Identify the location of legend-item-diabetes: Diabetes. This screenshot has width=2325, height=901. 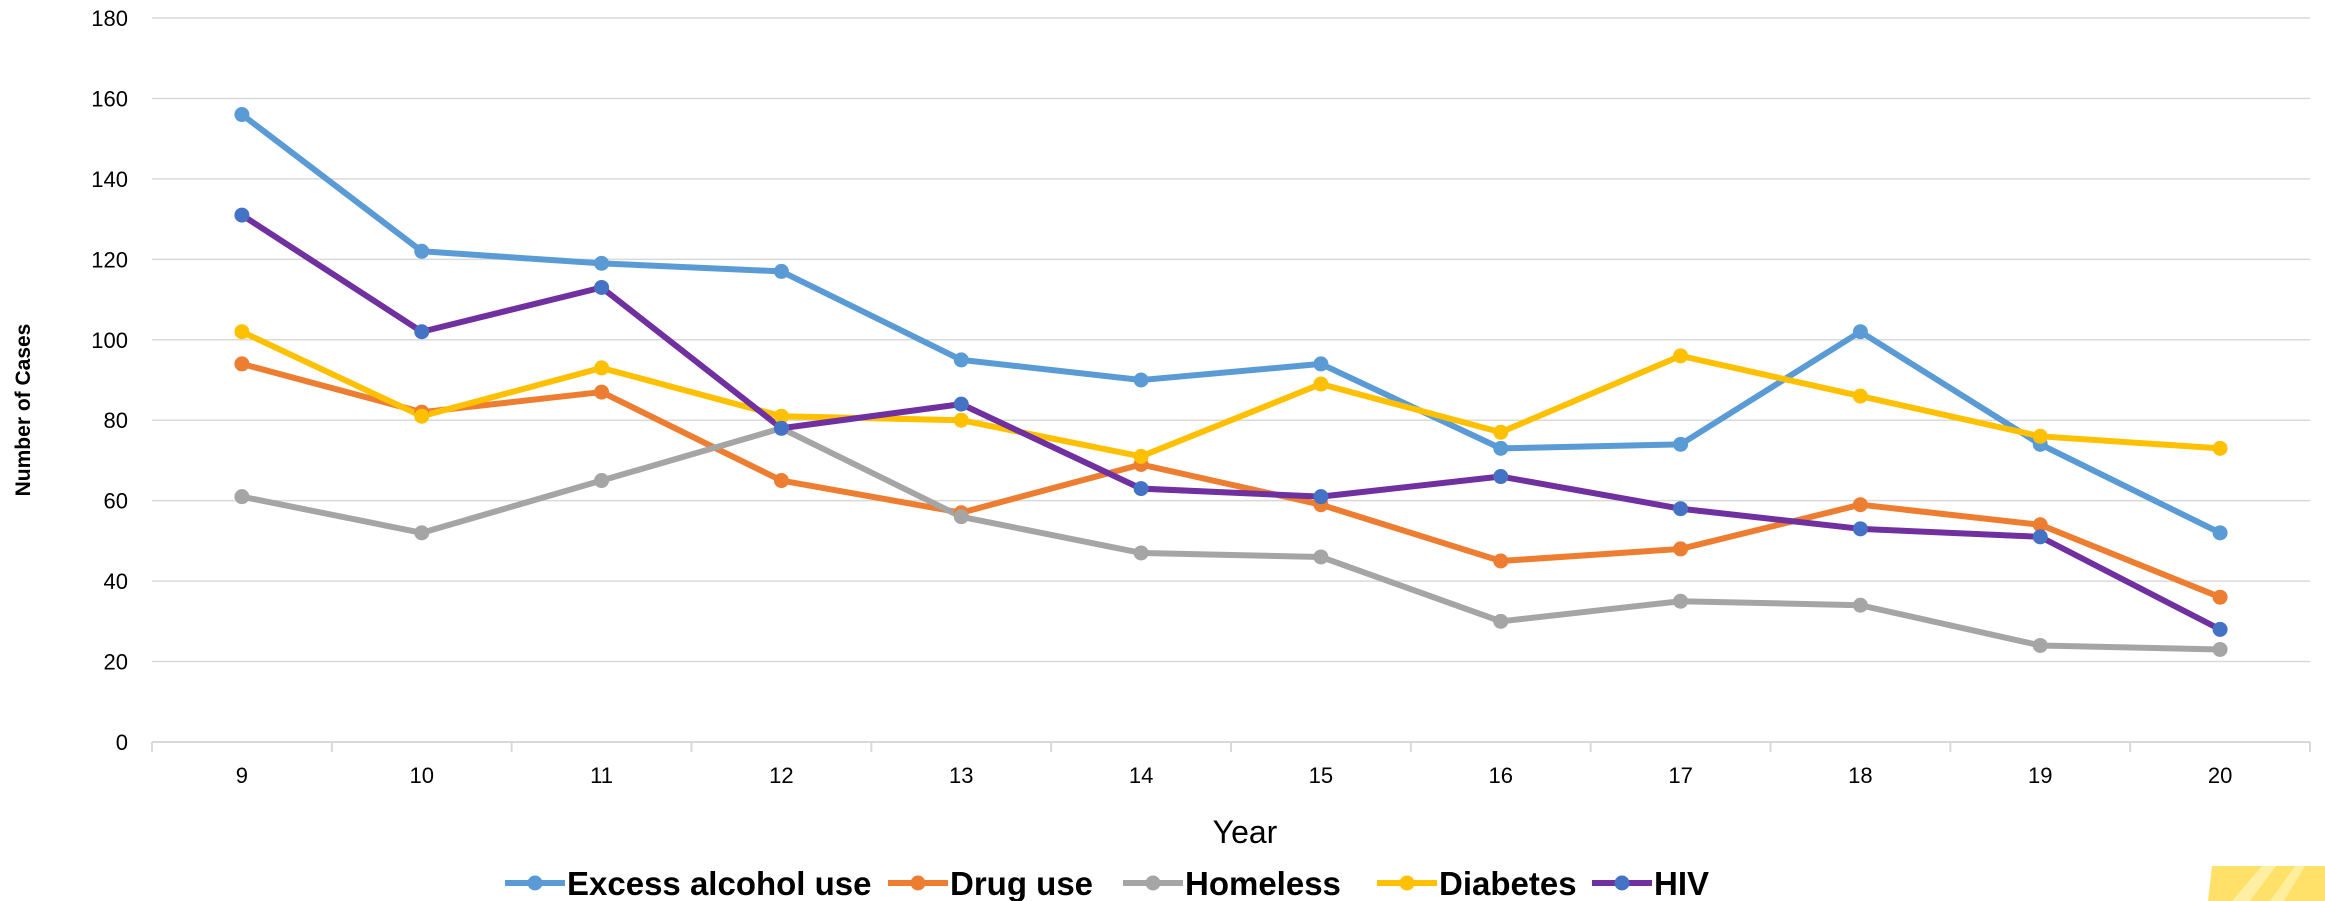
(1477, 883).